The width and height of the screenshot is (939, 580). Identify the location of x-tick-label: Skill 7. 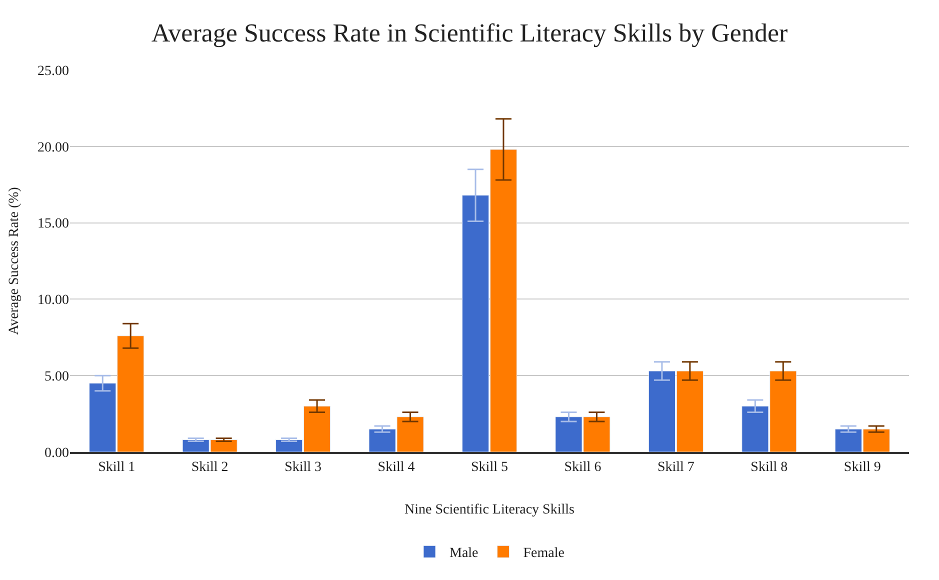
(675, 467).